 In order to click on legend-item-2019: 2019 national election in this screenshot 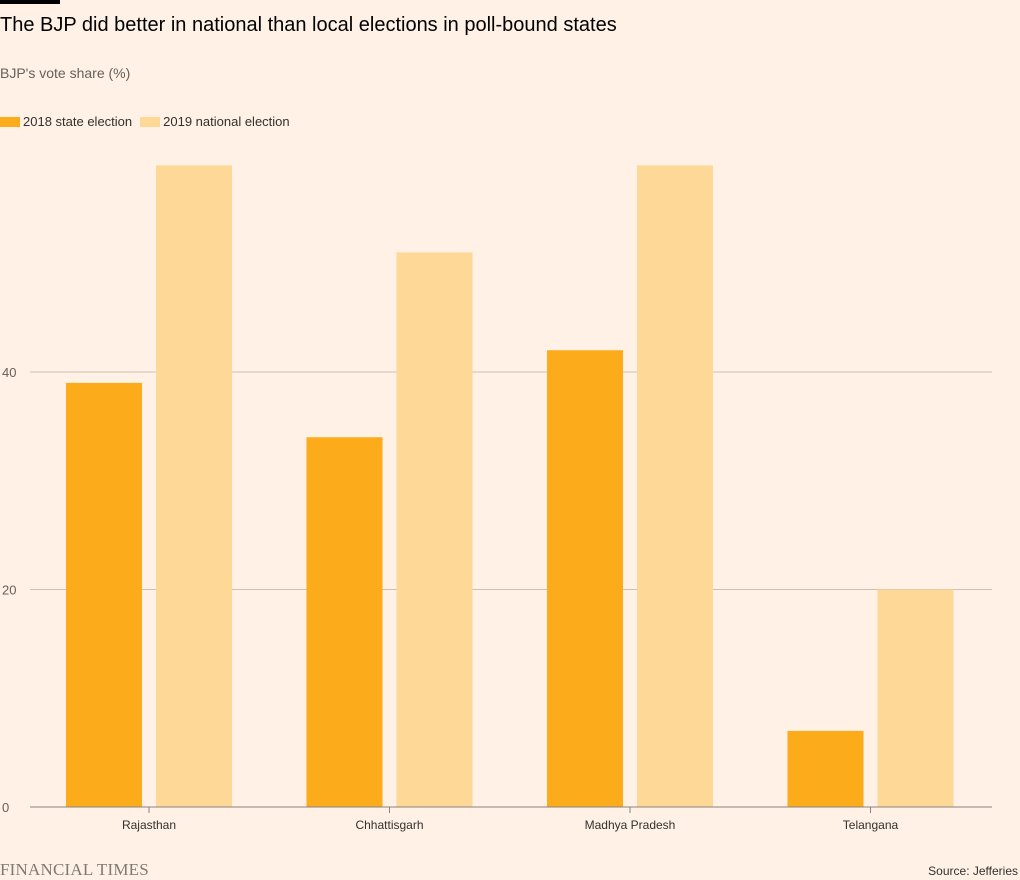, I will do `click(215, 121)`.